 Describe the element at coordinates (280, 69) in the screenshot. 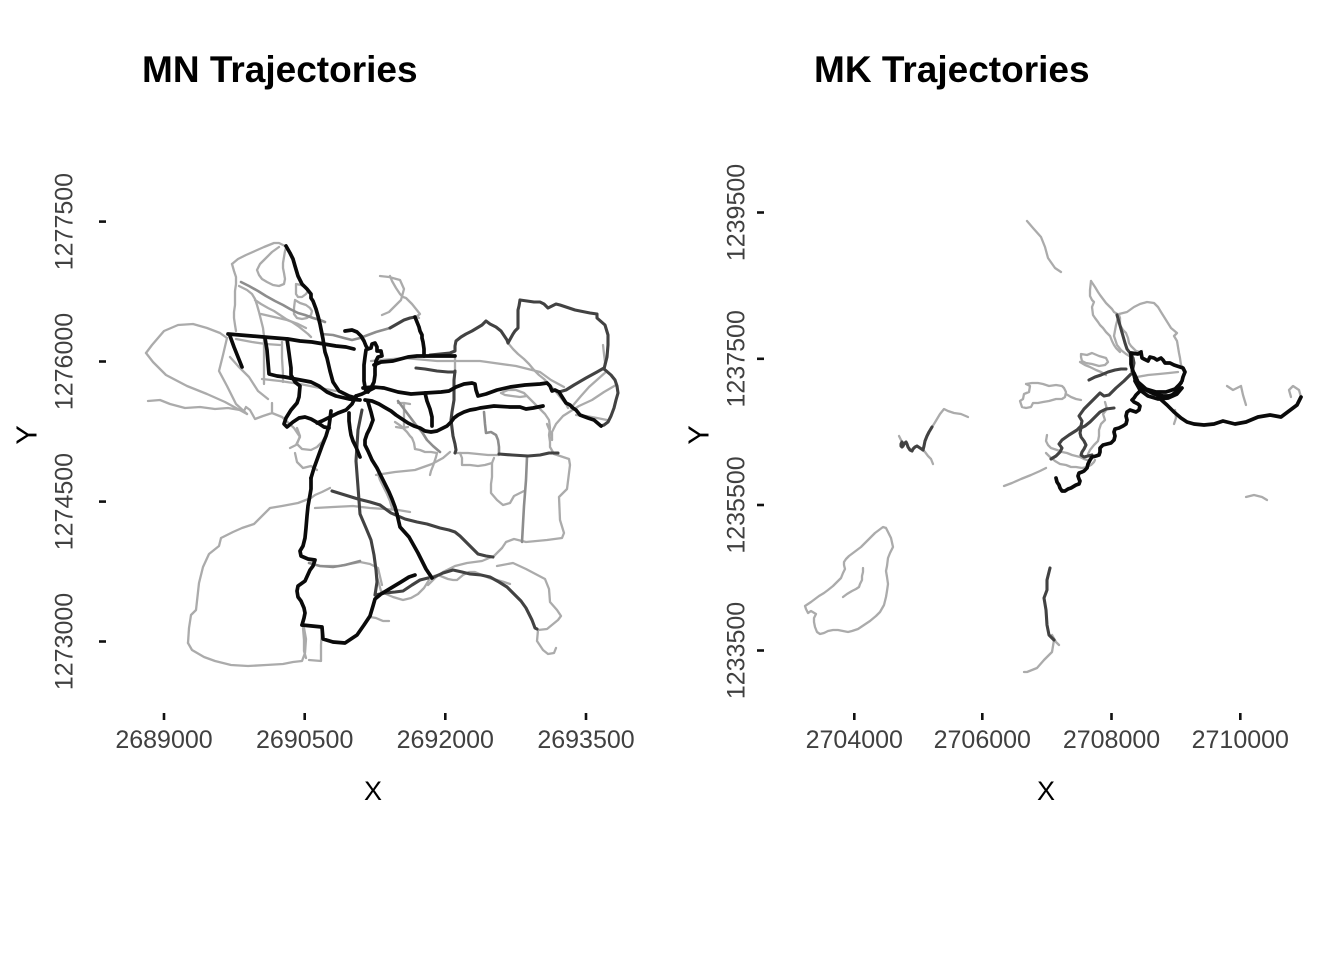

I see `svg-text: MN Trajectories` at that location.